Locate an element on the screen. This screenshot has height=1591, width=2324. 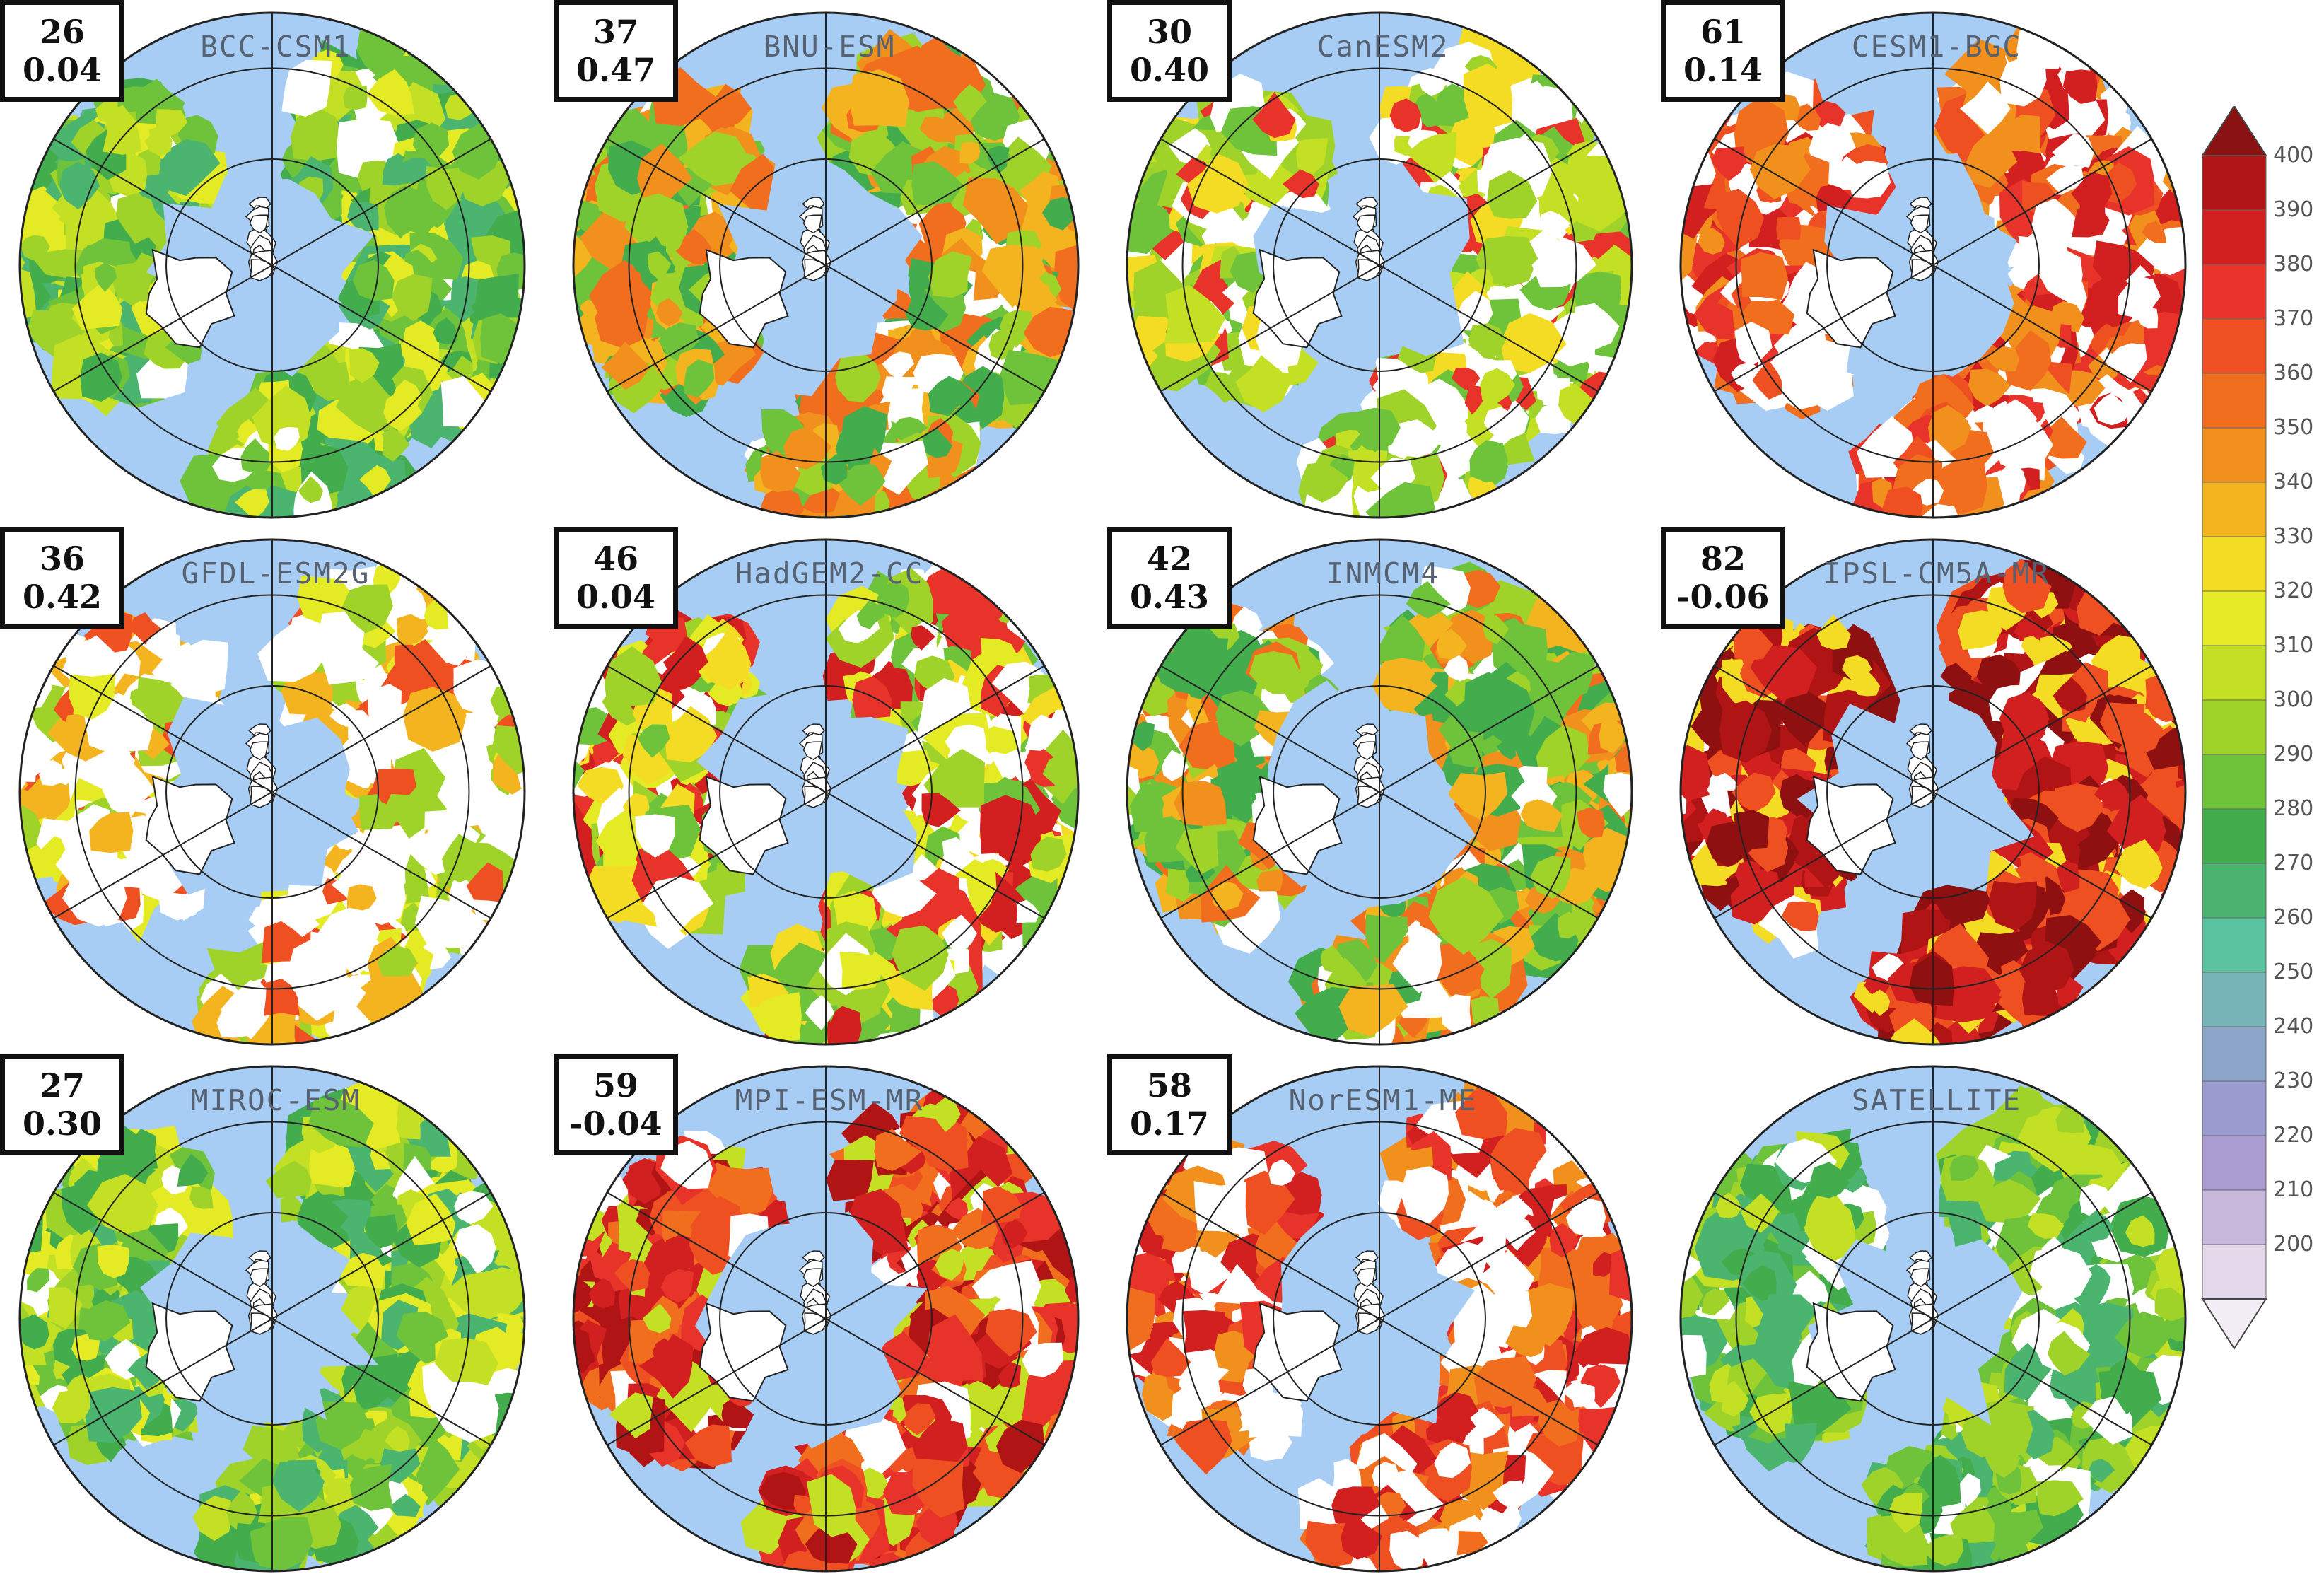
panel-title: CESM1-BGC is located at coordinates (1937, 47).